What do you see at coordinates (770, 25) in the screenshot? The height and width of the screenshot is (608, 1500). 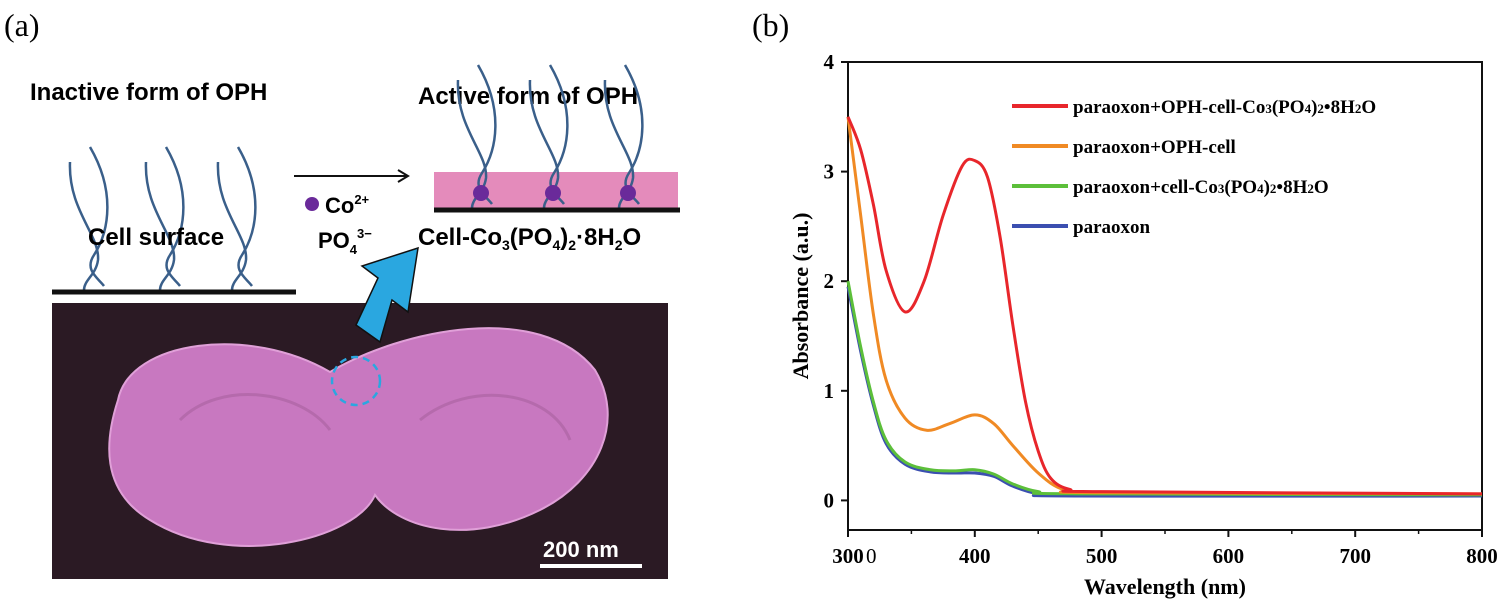 I see `panel-b-label: (b)` at bounding box center [770, 25].